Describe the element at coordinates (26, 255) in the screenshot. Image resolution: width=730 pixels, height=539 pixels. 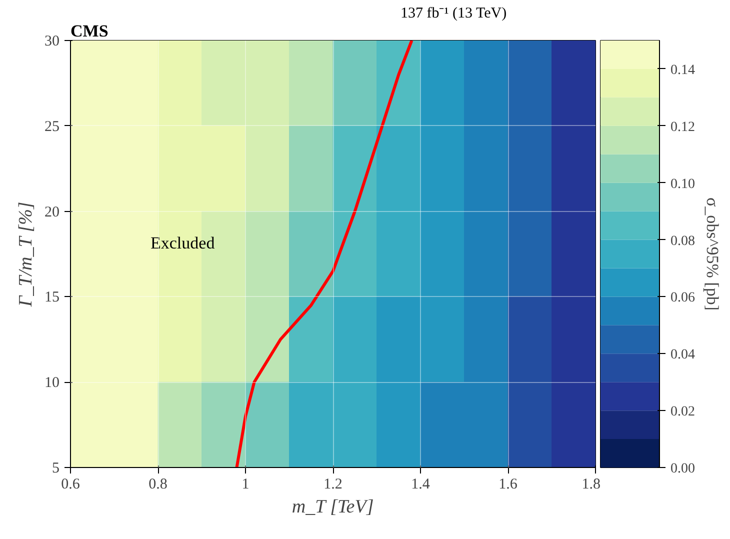
I see `y-axis-title: Γ_T/m_T [%]` at that location.